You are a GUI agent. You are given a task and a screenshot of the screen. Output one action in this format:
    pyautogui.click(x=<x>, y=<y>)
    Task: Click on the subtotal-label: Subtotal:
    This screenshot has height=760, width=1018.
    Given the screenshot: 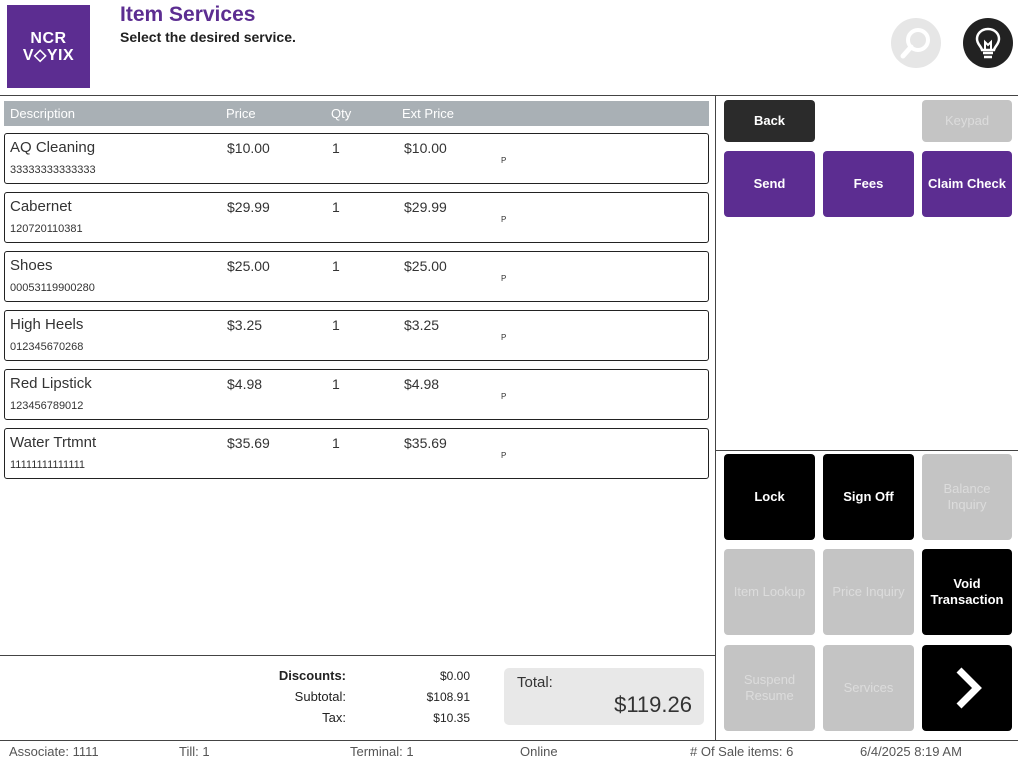 What is the action you would take?
    pyautogui.click(x=320, y=696)
    